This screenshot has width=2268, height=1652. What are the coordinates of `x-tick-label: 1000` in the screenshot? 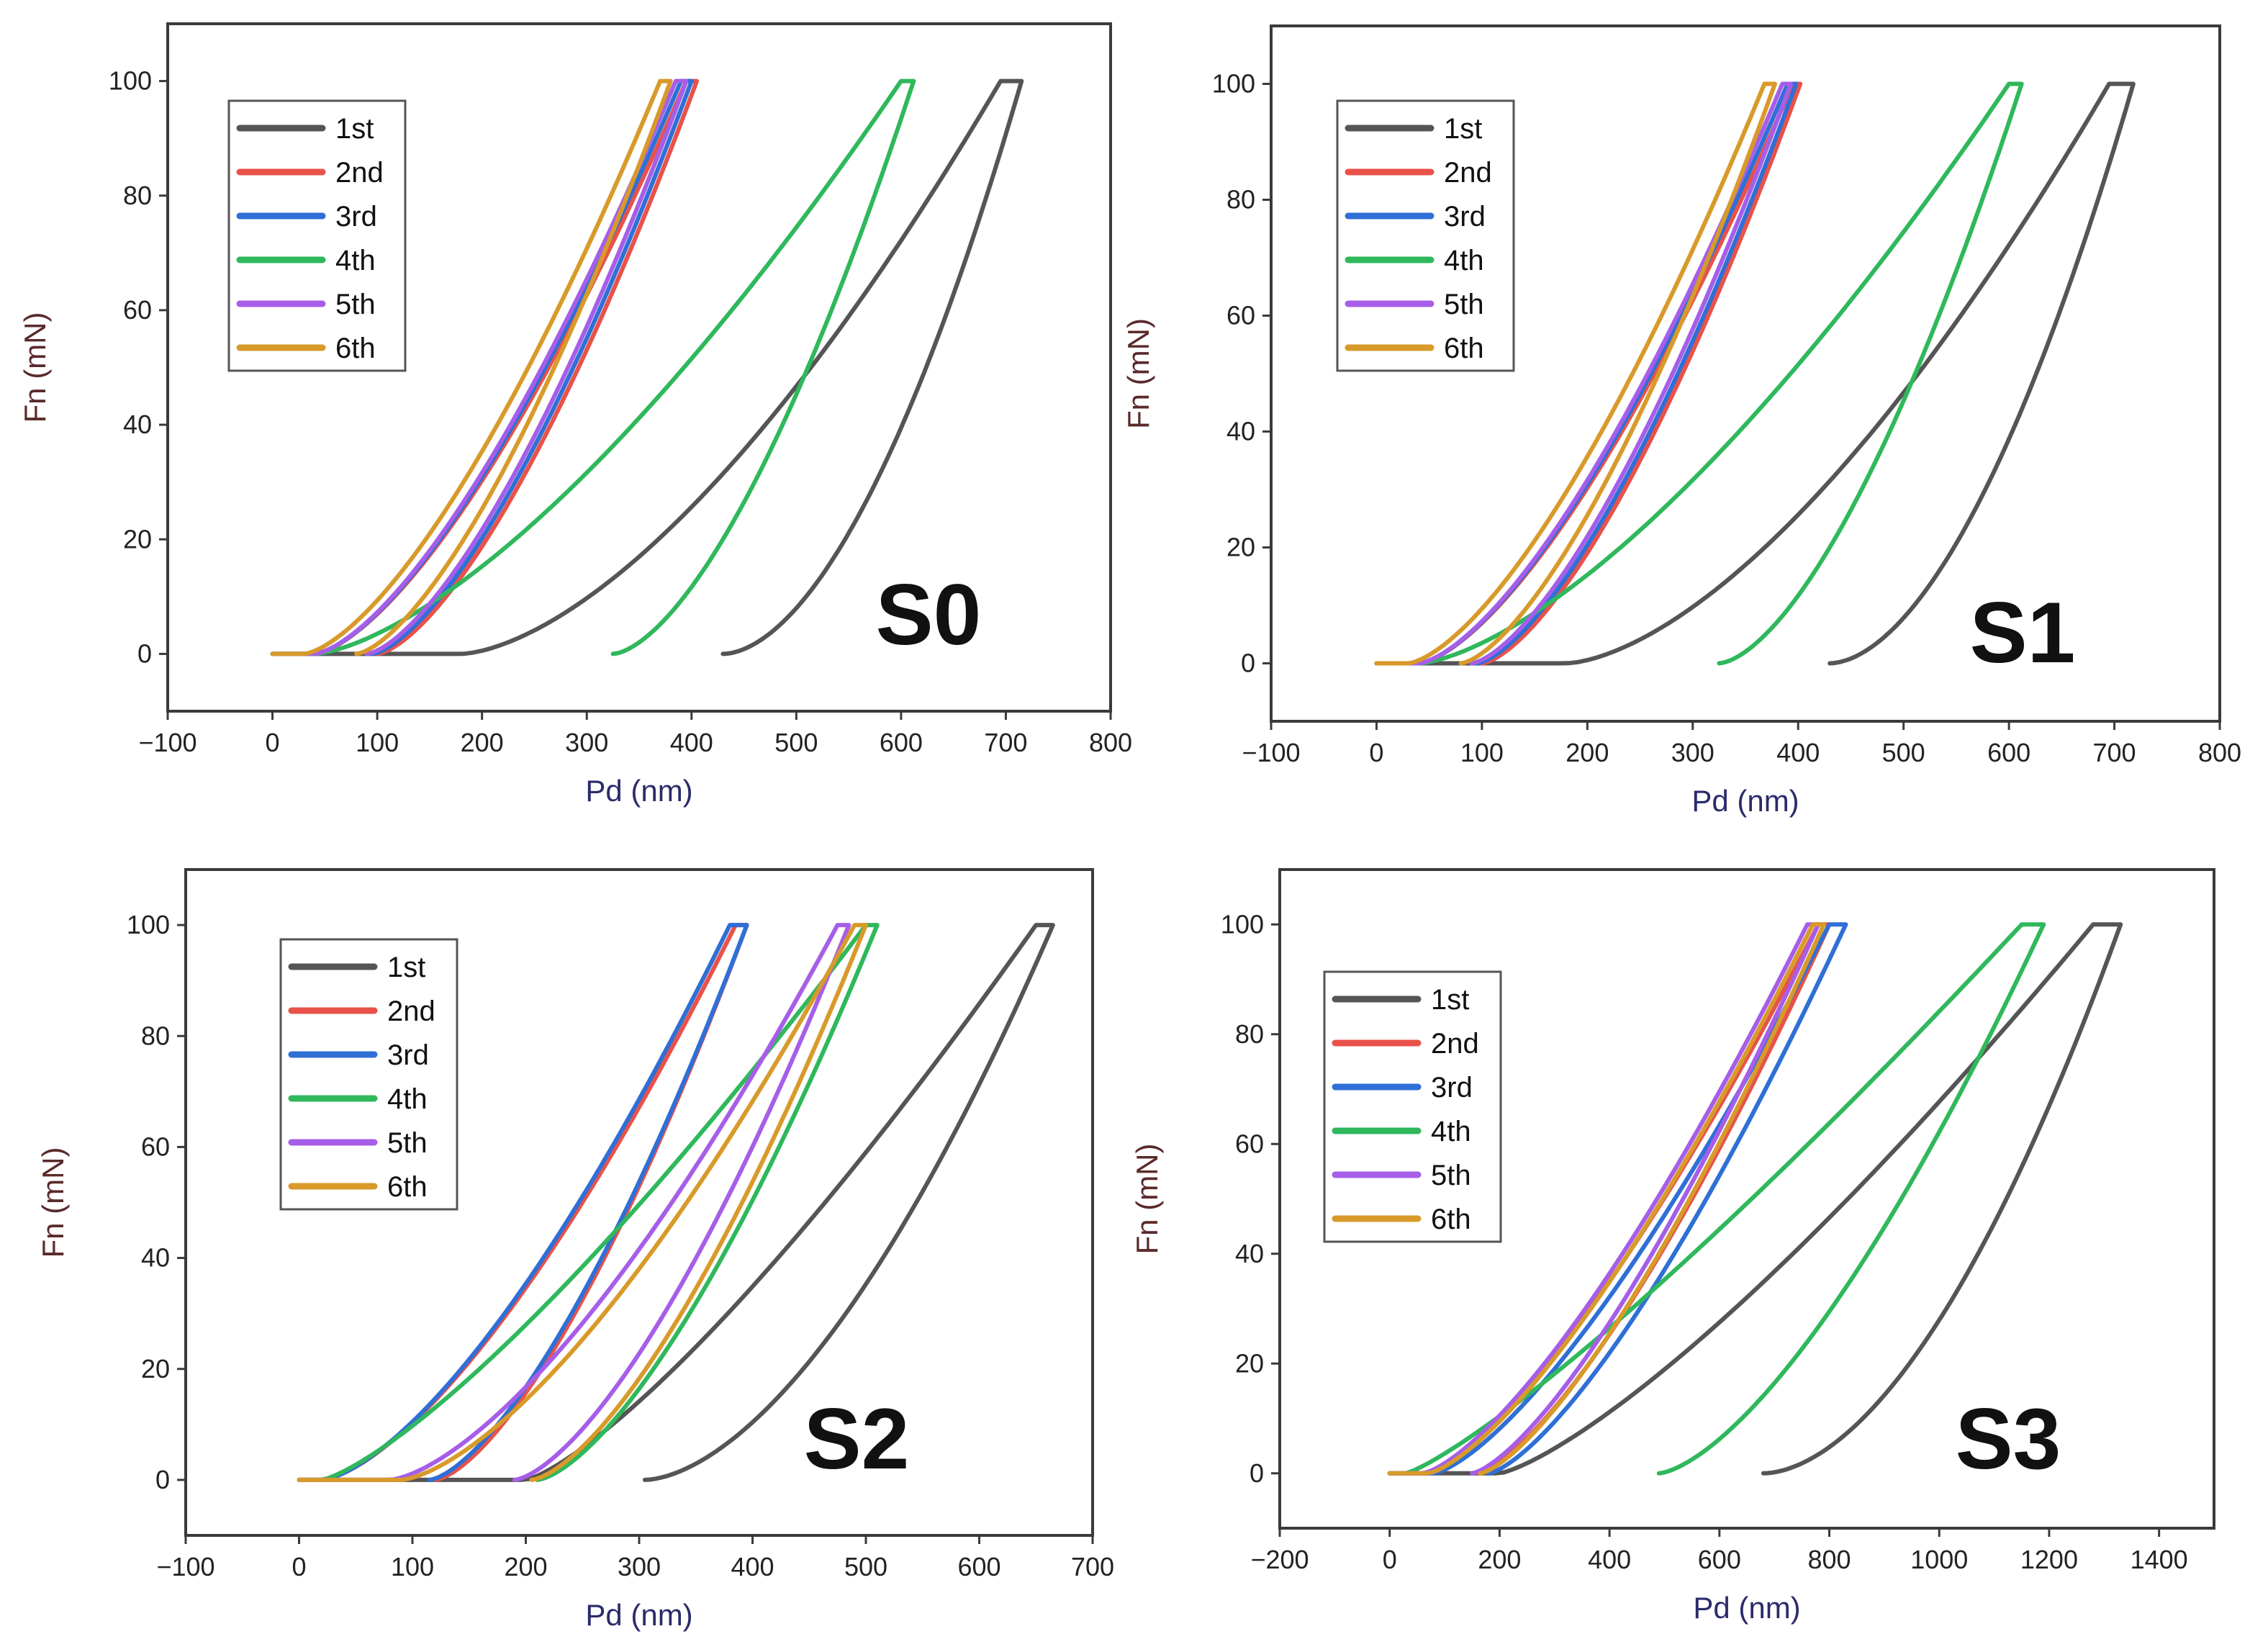 It's located at (1939, 1559).